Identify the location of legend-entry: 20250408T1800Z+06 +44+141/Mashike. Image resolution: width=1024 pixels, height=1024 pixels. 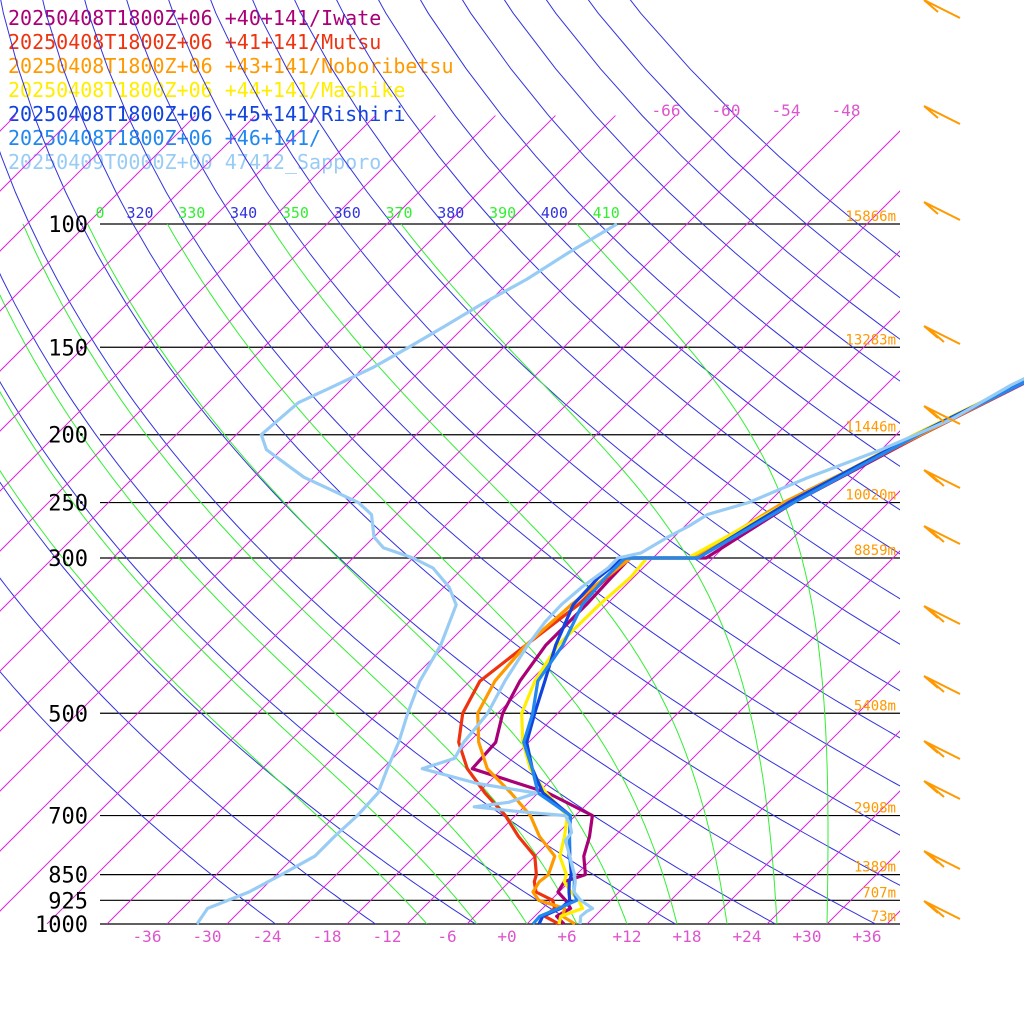
(207, 90).